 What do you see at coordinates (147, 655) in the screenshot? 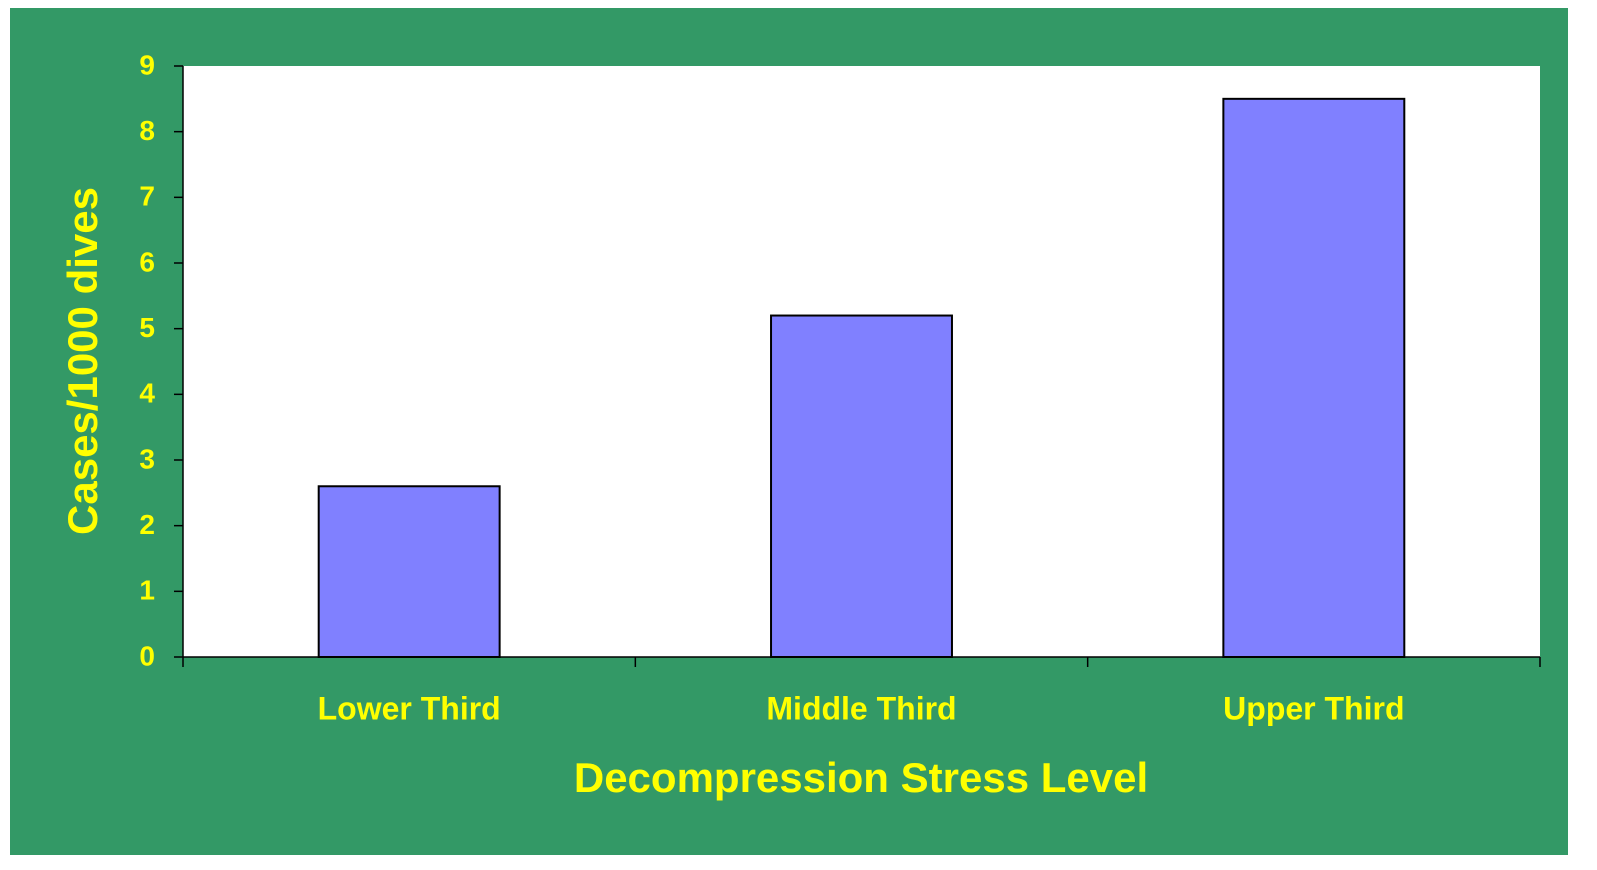
I see `y-tick-label: 0` at bounding box center [147, 655].